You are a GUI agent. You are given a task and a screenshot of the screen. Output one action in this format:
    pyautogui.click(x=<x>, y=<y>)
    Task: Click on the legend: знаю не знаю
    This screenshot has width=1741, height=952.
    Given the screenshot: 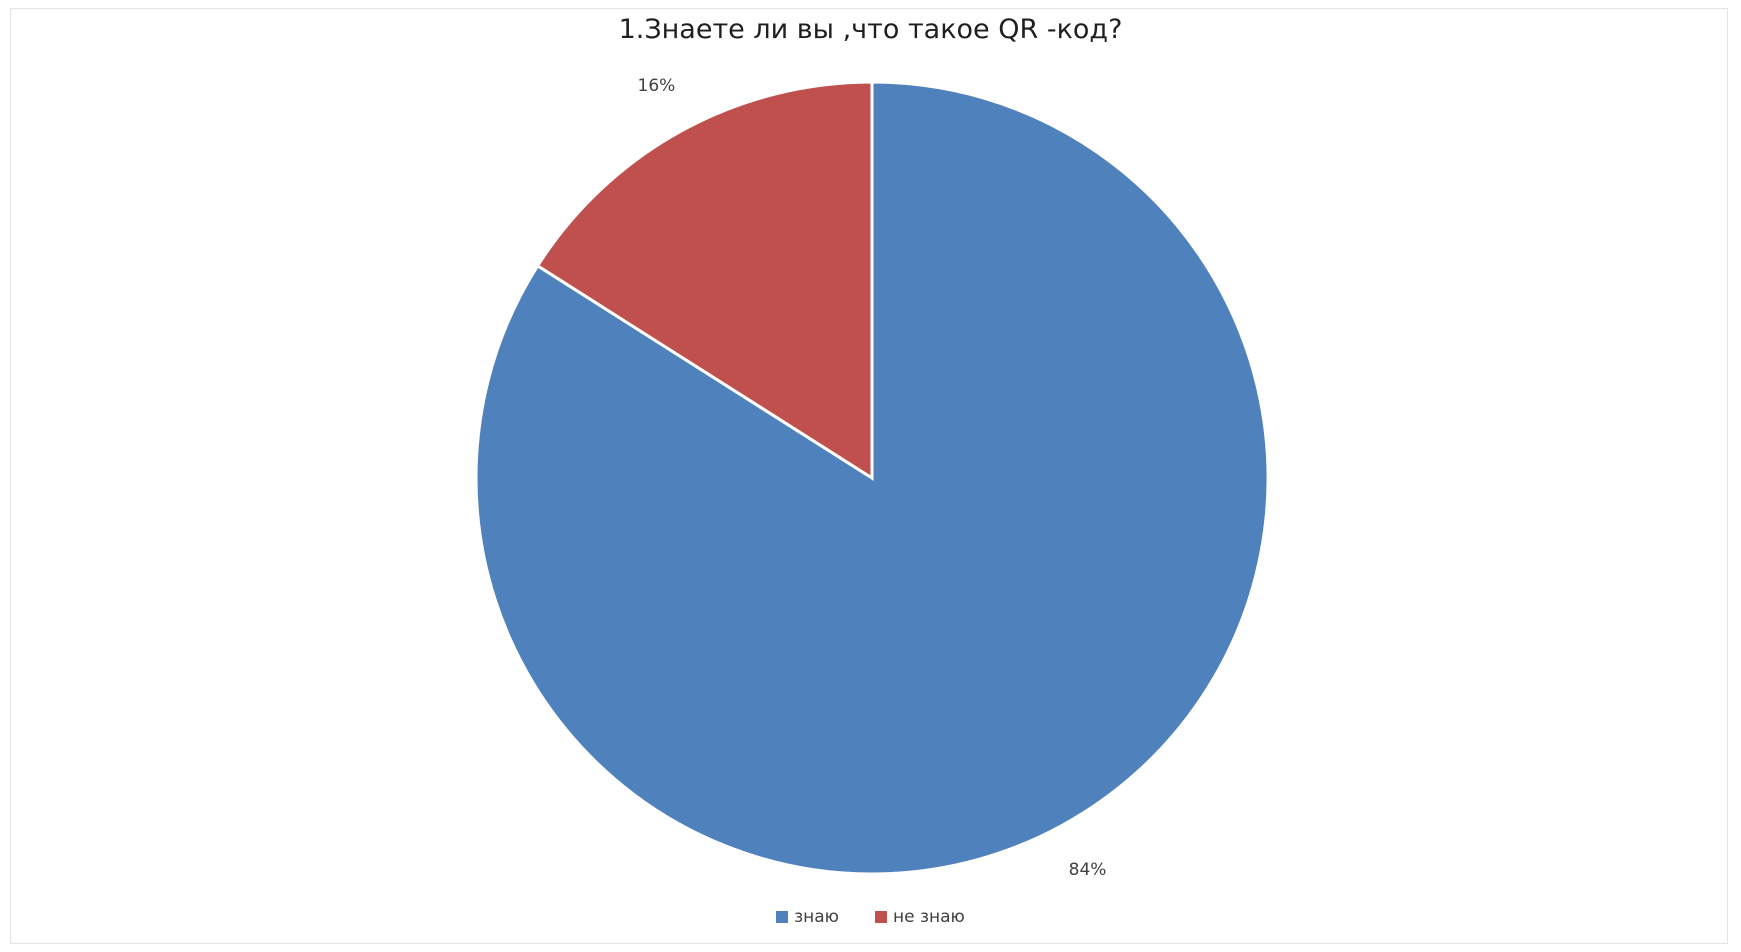 What is the action you would take?
    pyautogui.click(x=870, y=917)
    